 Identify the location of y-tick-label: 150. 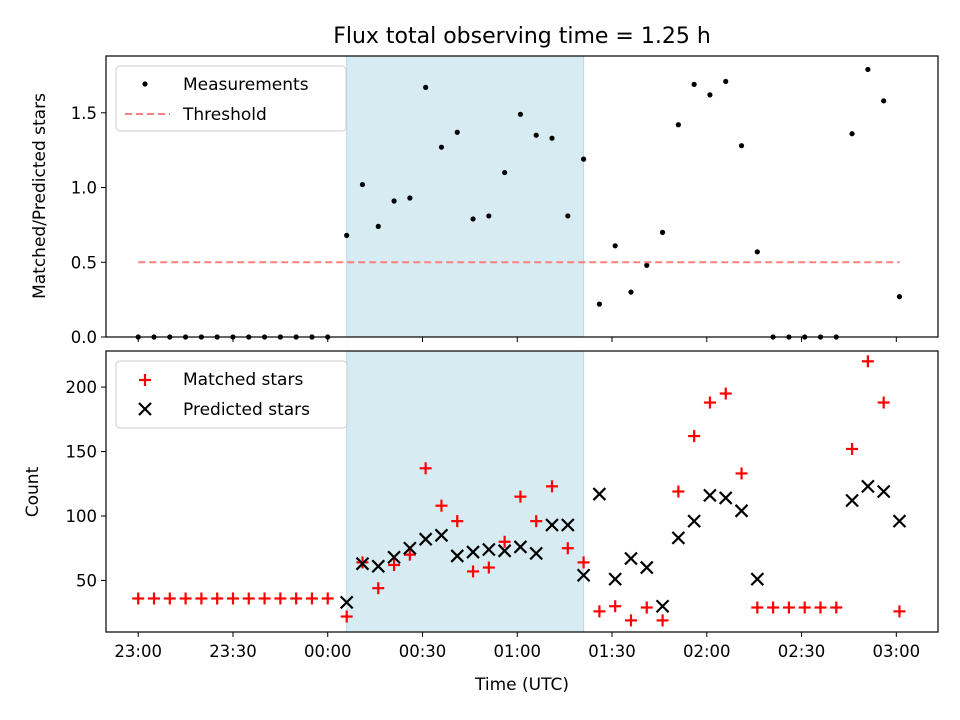
(82, 452).